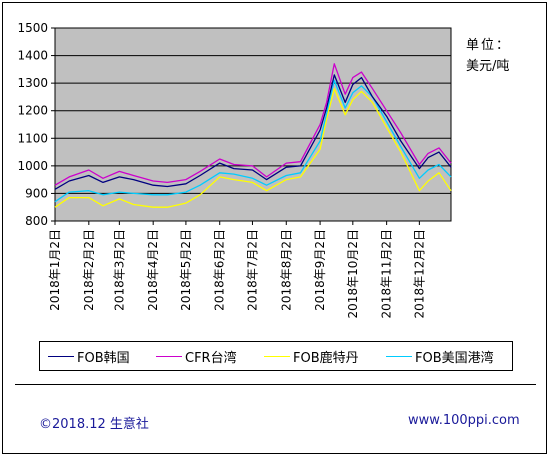 This screenshot has width=551, height=458. I want to click on unit-label: 单位：, so click(489, 45).